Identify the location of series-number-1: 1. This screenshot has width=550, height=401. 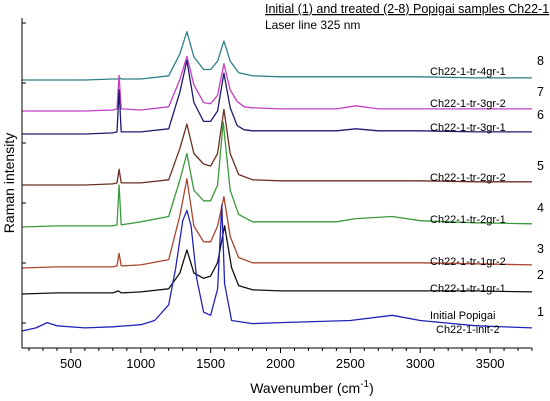
(540, 312).